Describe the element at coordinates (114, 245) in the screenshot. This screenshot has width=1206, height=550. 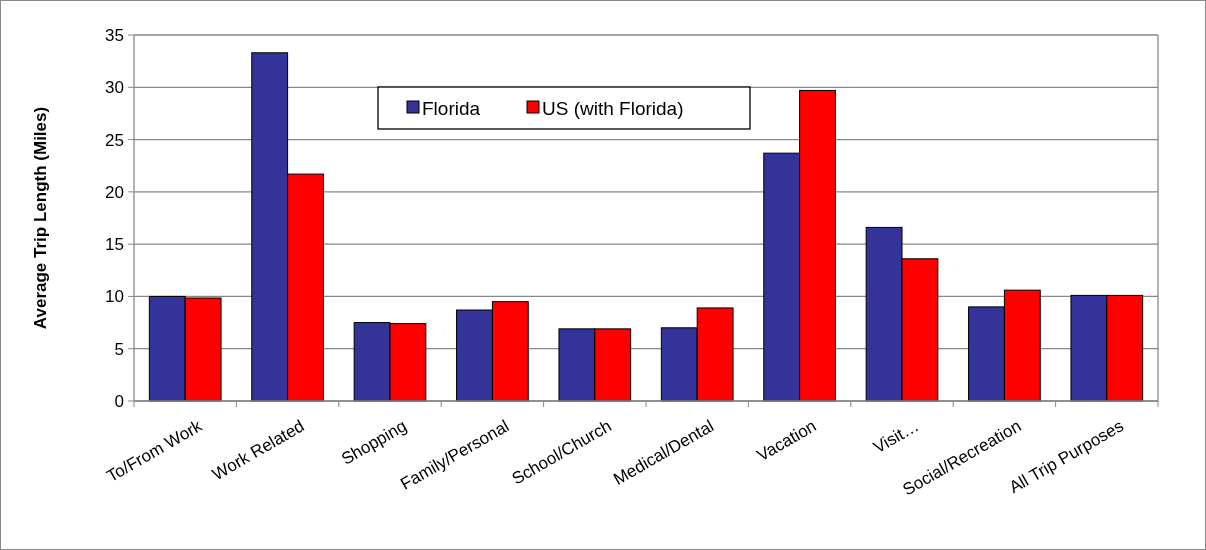
I see `y-tick-label: 15` at that location.